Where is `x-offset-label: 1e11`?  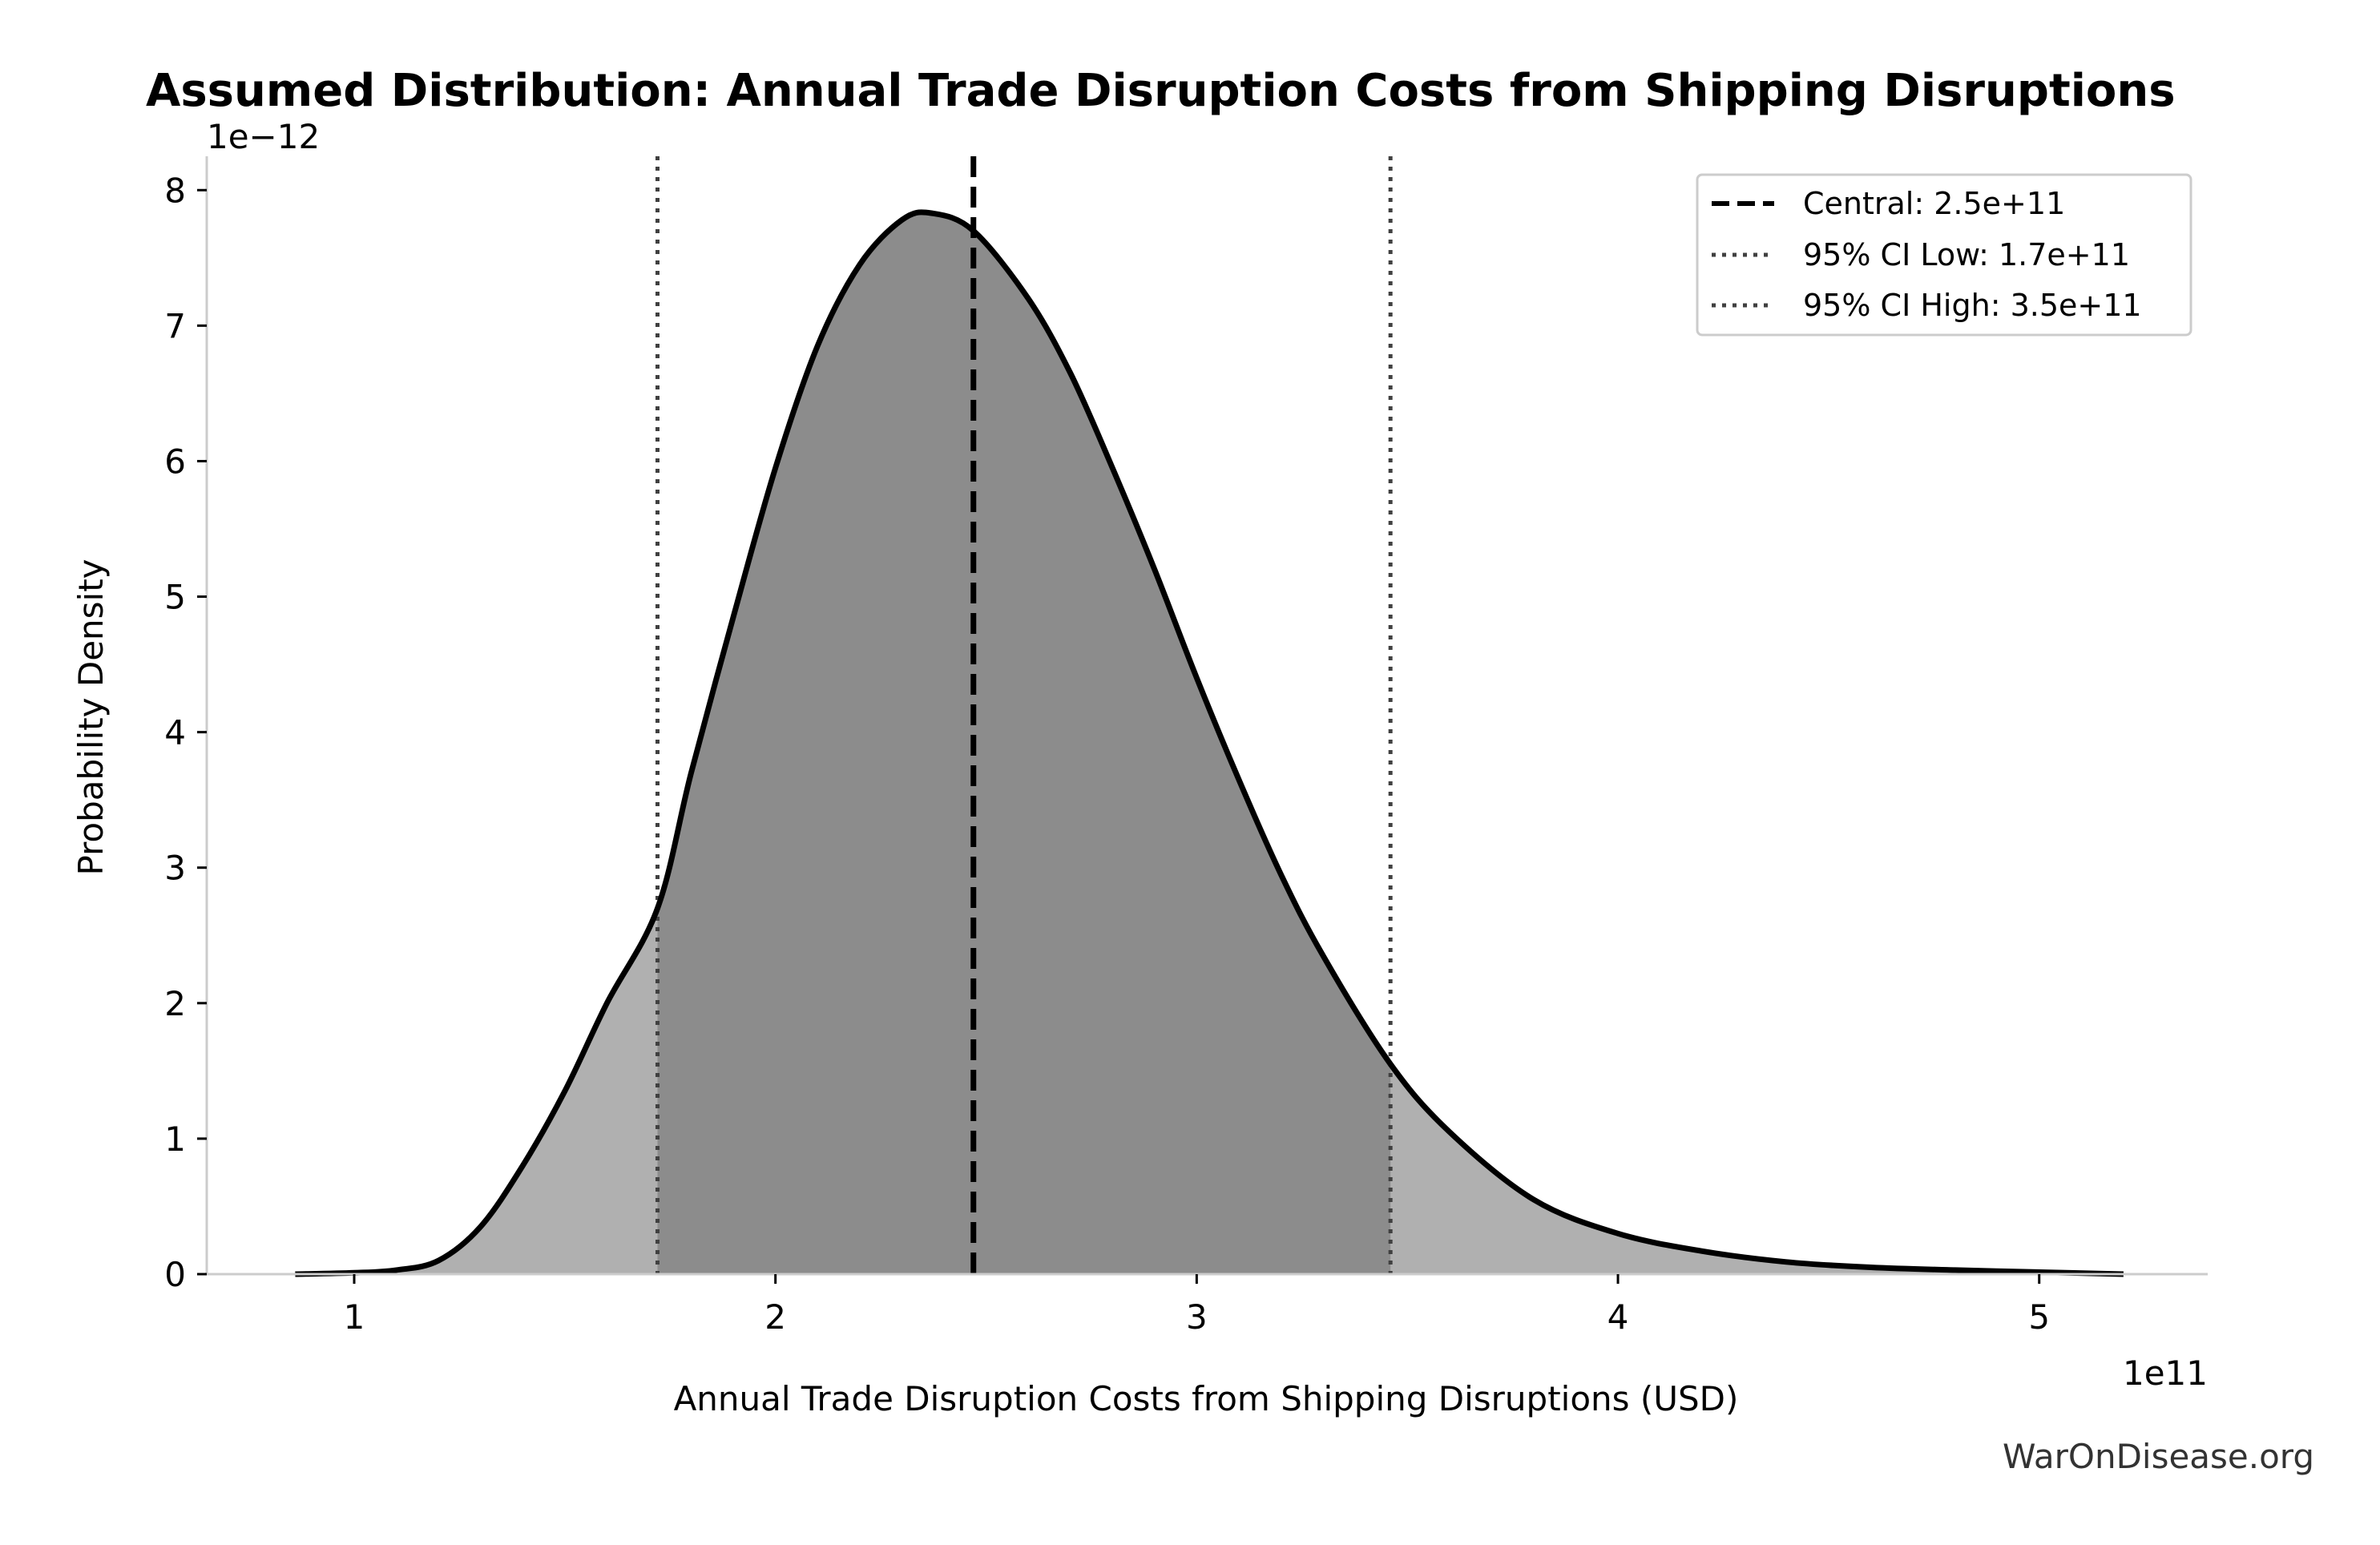 x-offset-label: 1e11 is located at coordinates (2165, 1373).